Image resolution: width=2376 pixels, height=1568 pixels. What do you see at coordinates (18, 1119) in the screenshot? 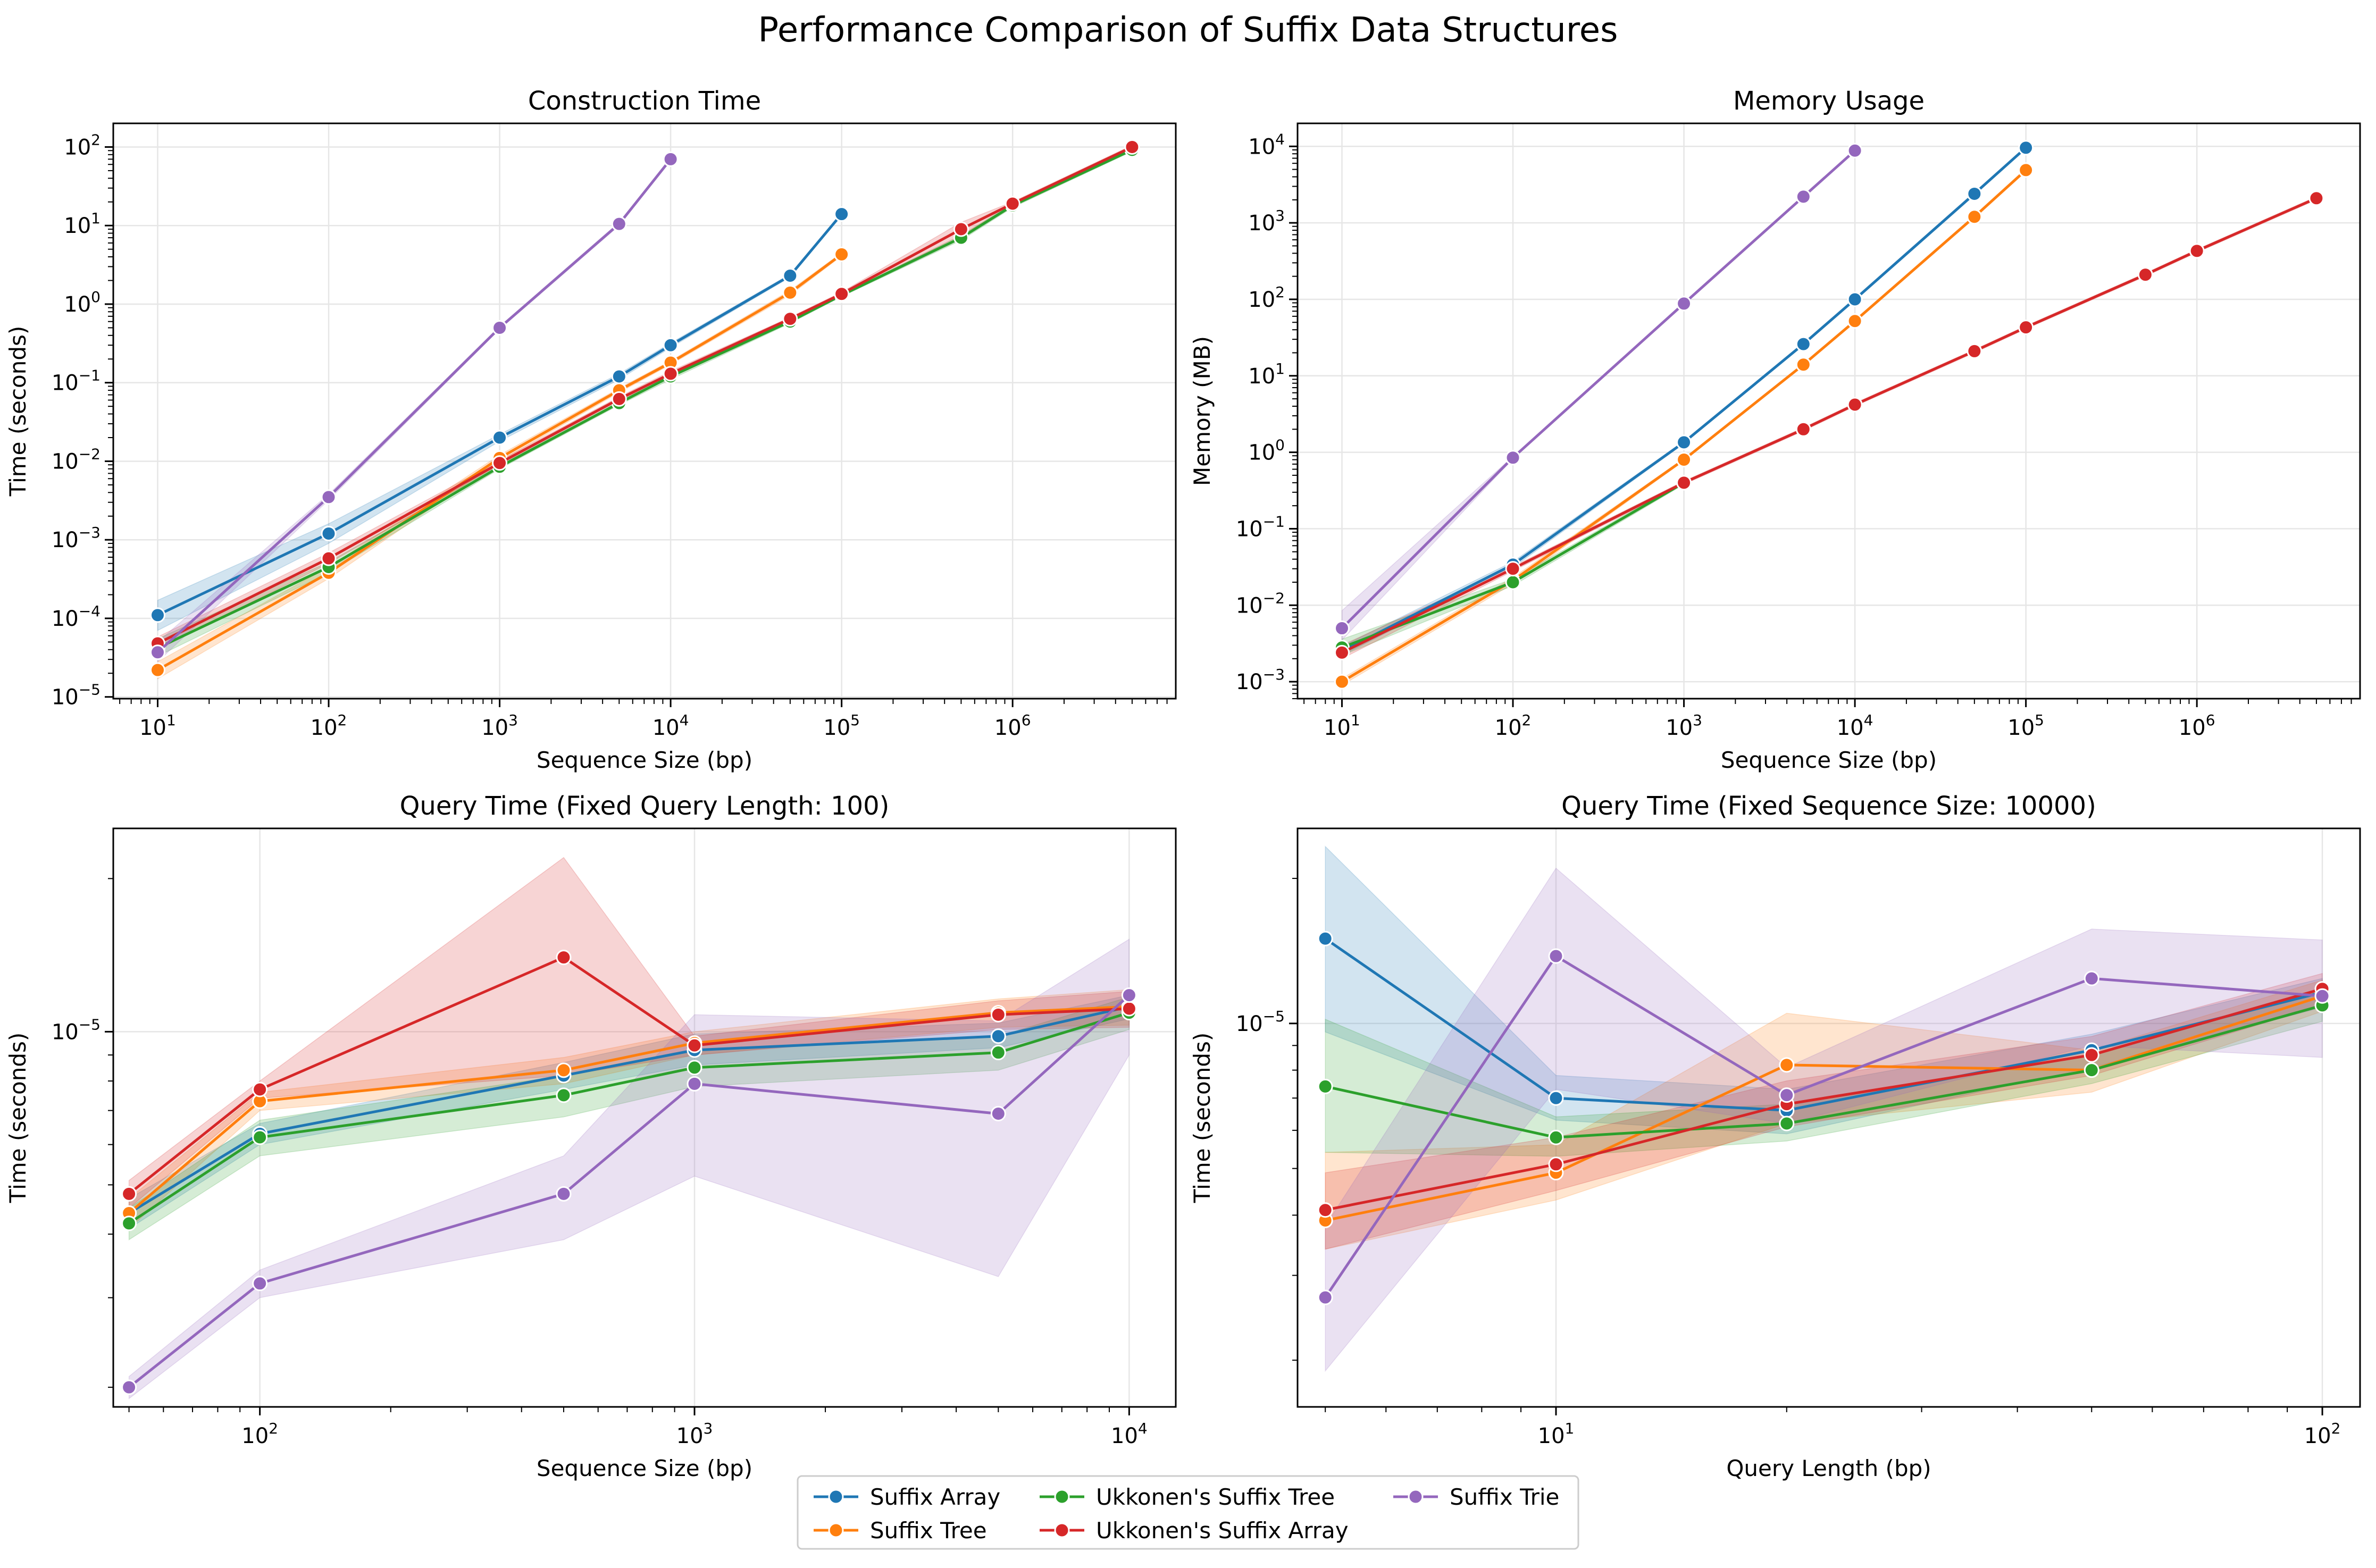
I see `y-axis-label: Time (seconds)` at bounding box center [18, 1119].